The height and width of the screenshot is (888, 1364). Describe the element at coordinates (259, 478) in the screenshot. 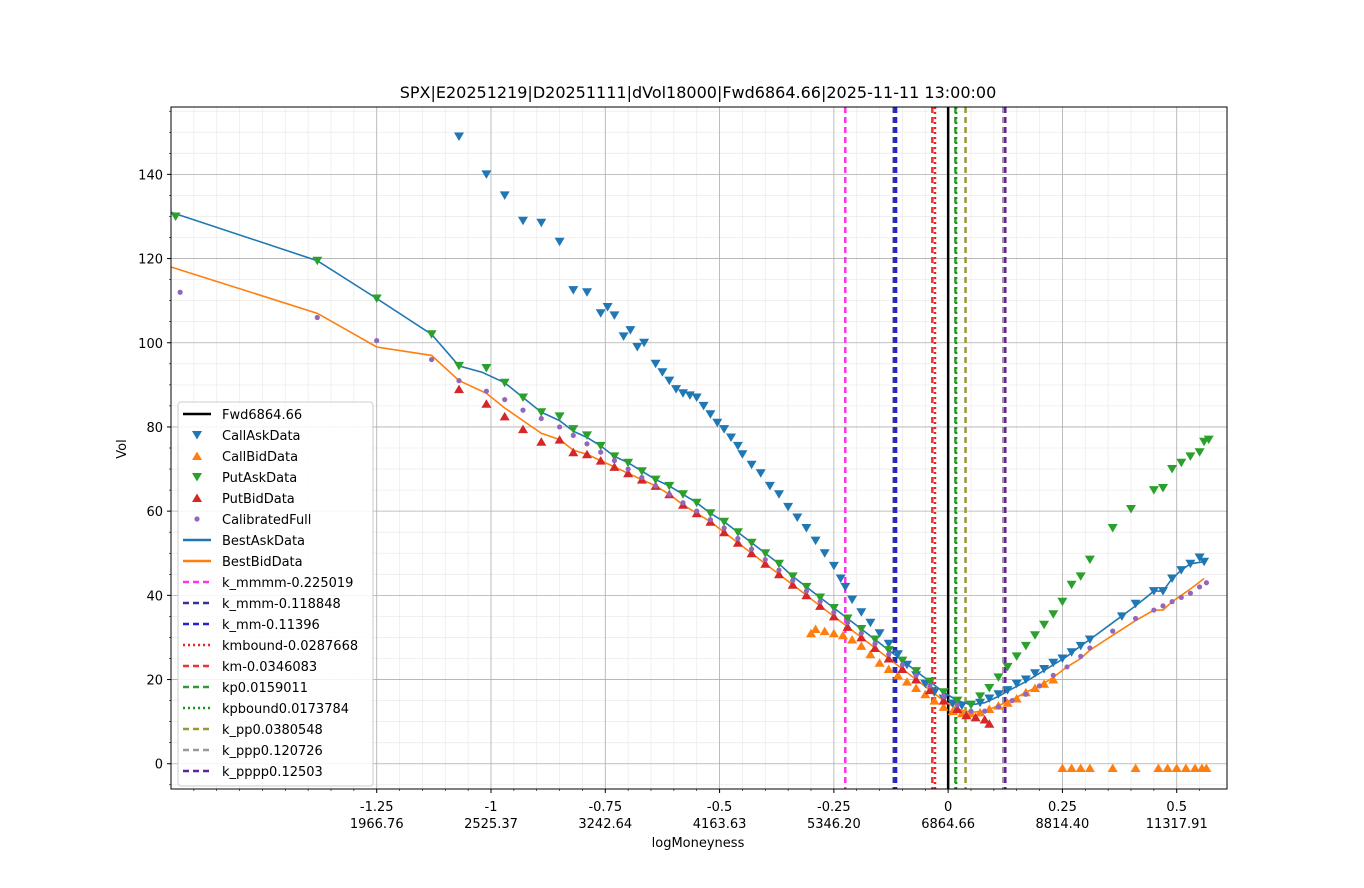

I see `legend-label: PutAskData` at that location.